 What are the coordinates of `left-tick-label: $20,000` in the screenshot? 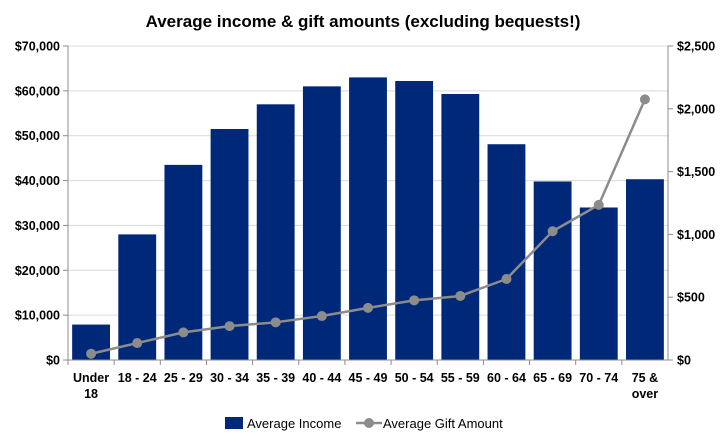 It's located at (37, 271).